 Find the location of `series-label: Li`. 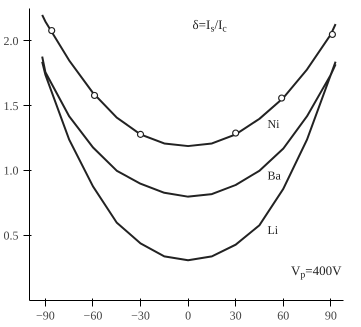

series-label: Li is located at coordinates (273, 230).